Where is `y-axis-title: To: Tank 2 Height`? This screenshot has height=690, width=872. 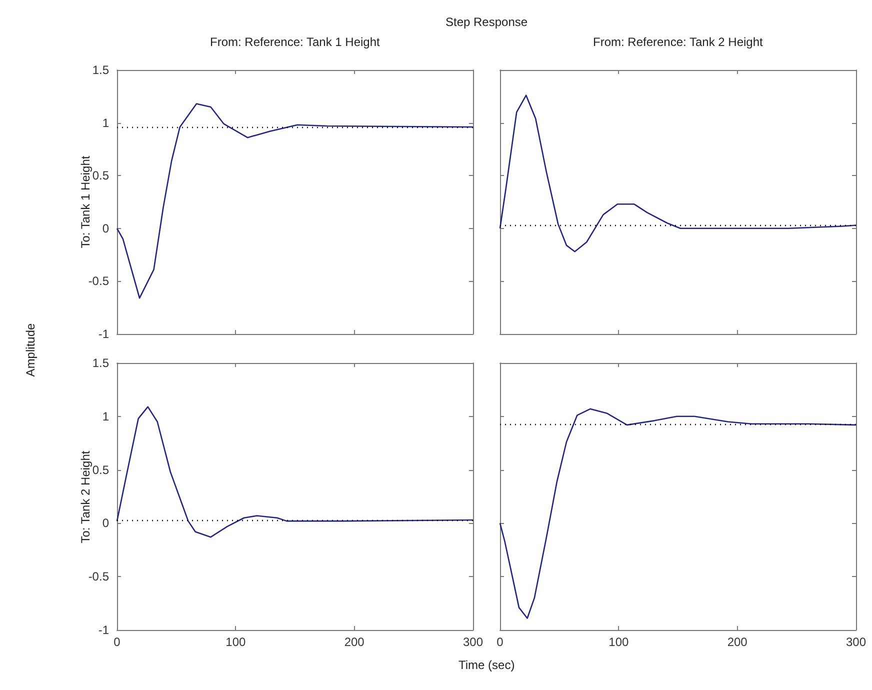
y-axis-title: To: Tank 2 Height is located at coordinates (85, 496).